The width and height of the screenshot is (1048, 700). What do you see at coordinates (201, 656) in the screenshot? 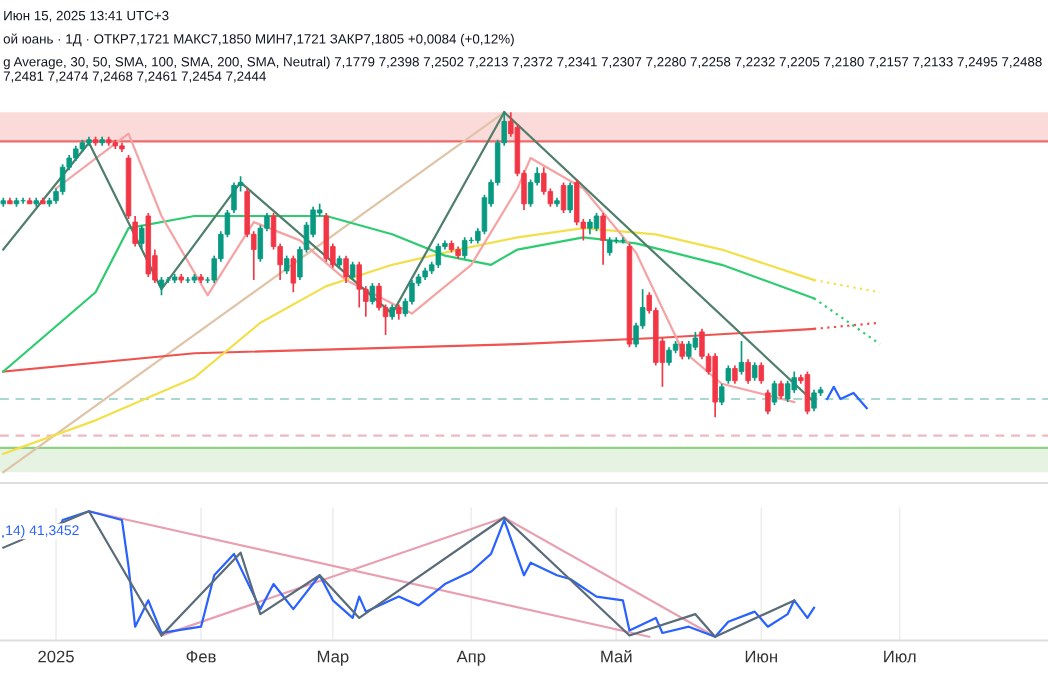
I see `x-tick-label: Фев` at bounding box center [201, 656].